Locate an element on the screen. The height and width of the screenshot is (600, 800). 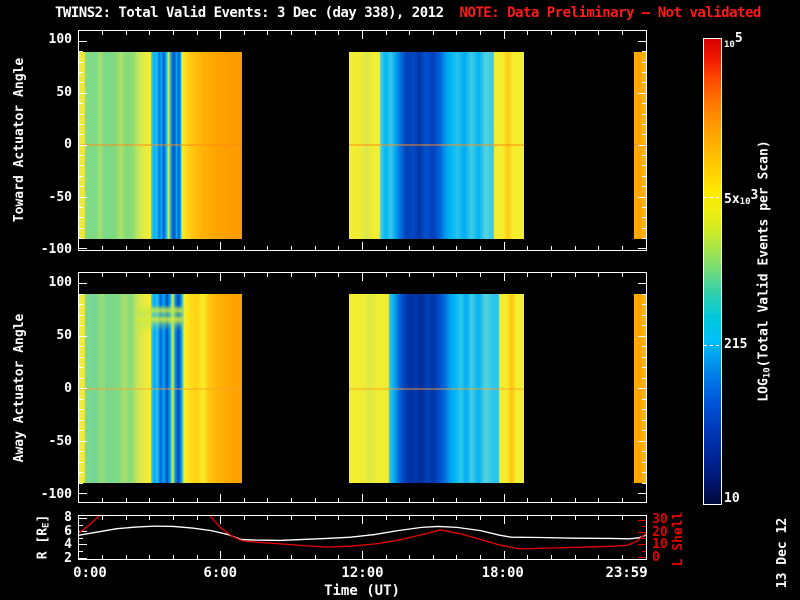
toward-ytick-label: -100 is located at coordinates (56, 249).